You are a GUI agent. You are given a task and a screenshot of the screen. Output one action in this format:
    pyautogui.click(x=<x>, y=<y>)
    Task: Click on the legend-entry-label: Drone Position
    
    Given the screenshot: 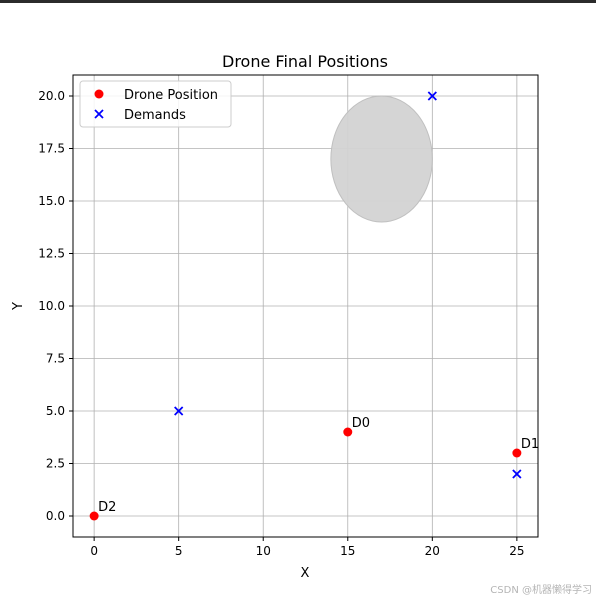 What is the action you would take?
    pyautogui.click(x=171, y=95)
    